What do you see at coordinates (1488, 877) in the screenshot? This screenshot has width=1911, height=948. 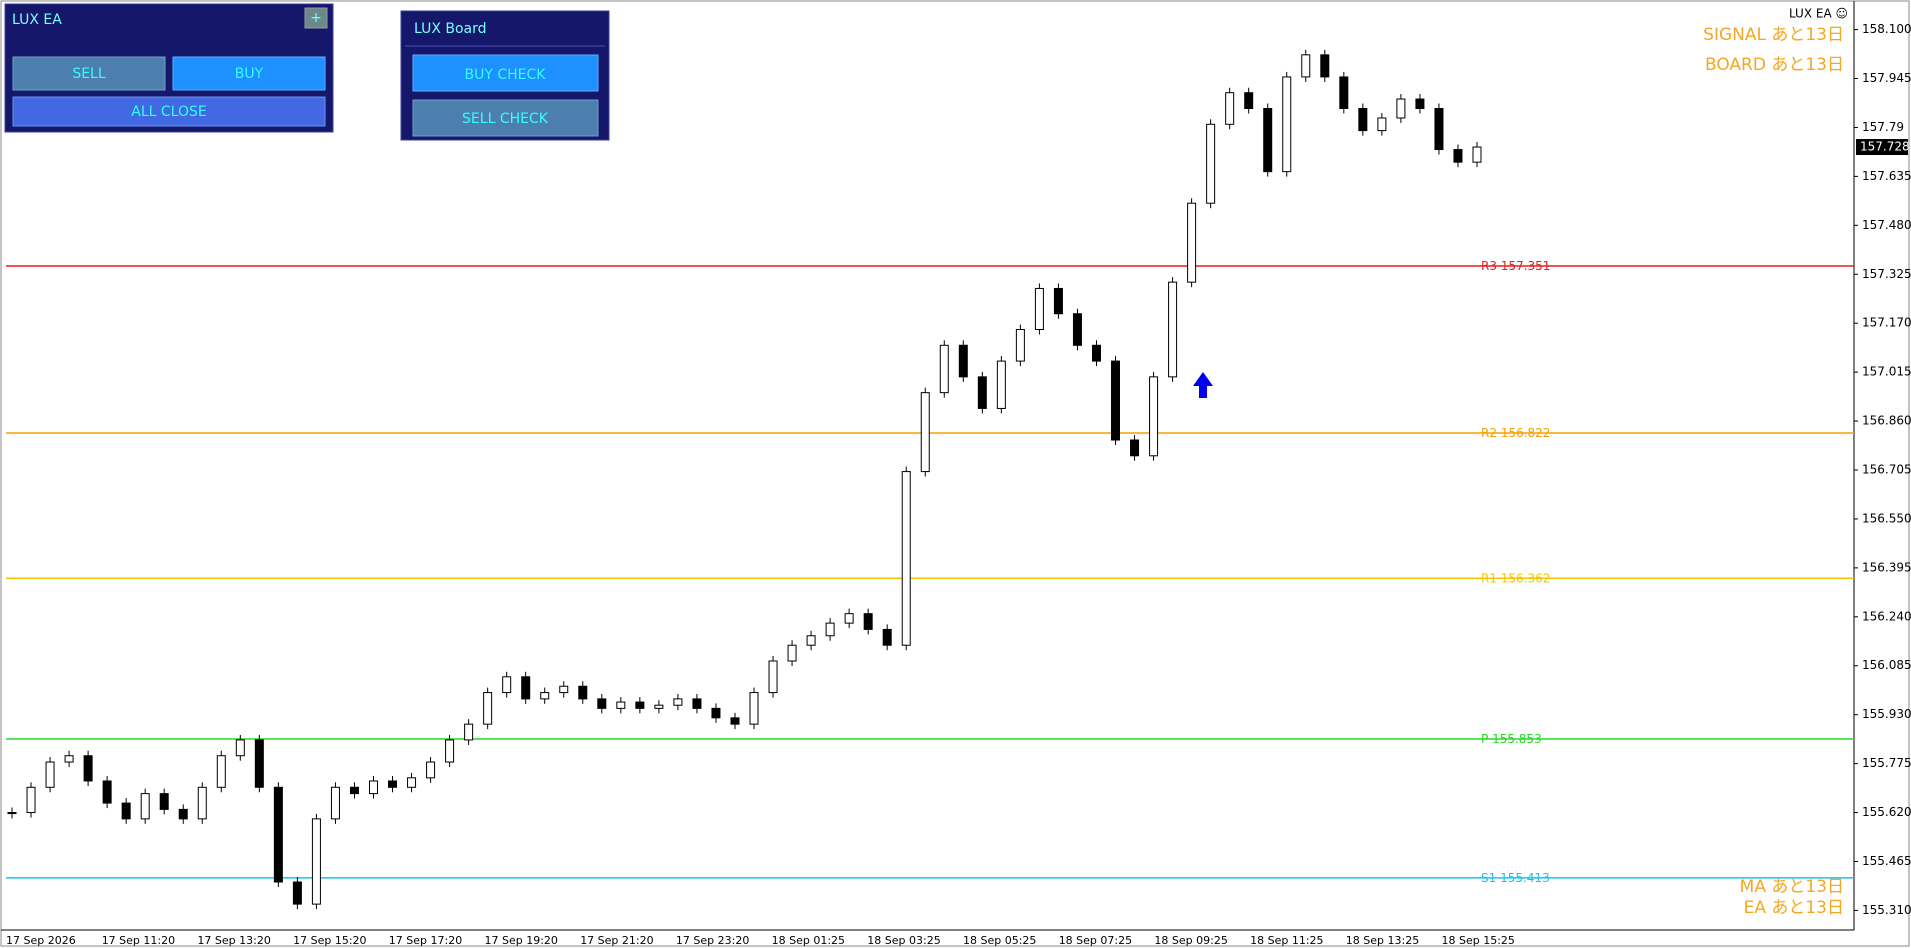 I see `pivot-name: S1` at bounding box center [1488, 877].